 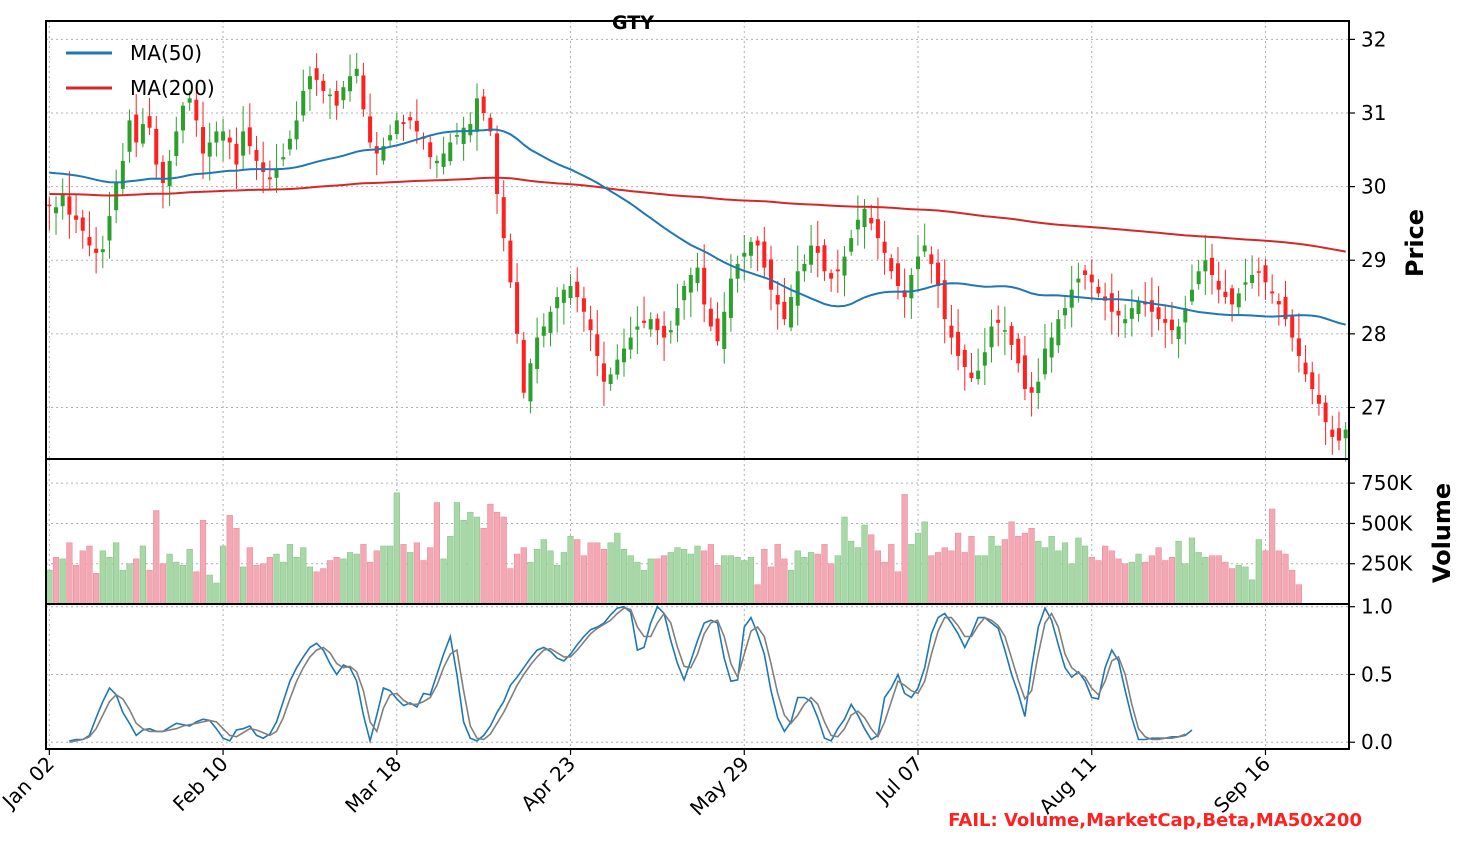 What do you see at coordinates (1067, 785) in the screenshot?
I see `date-tick-label: Aug 11` at bounding box center [1067, 785].